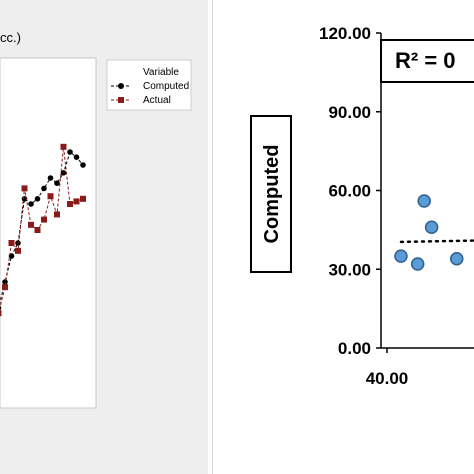  Describe the element at coordinates (436, 241) in the screenshot. I see `trendline` at that location.